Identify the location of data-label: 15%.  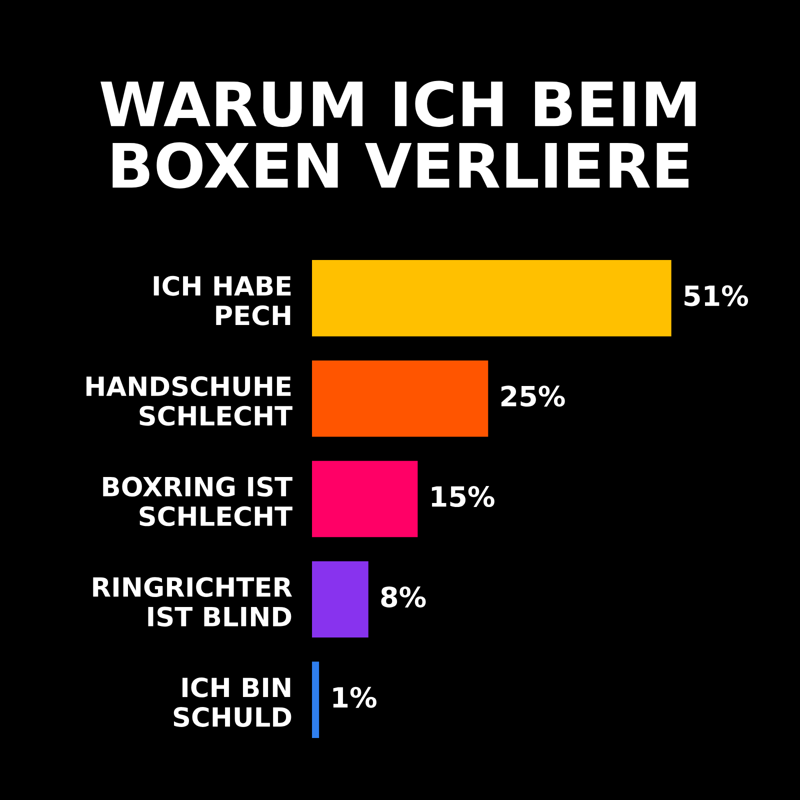
(463, 497).